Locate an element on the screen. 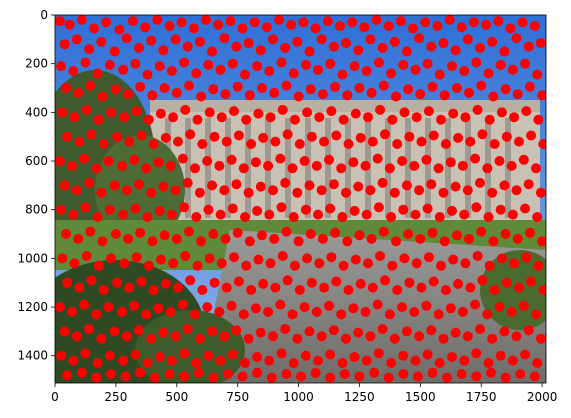  y-tick-label: 1200 is located at coordinates (32, 307).